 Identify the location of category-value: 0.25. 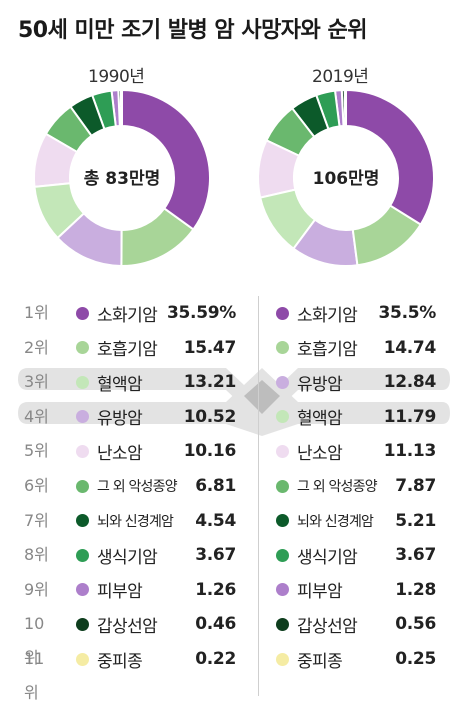
(415, 659).